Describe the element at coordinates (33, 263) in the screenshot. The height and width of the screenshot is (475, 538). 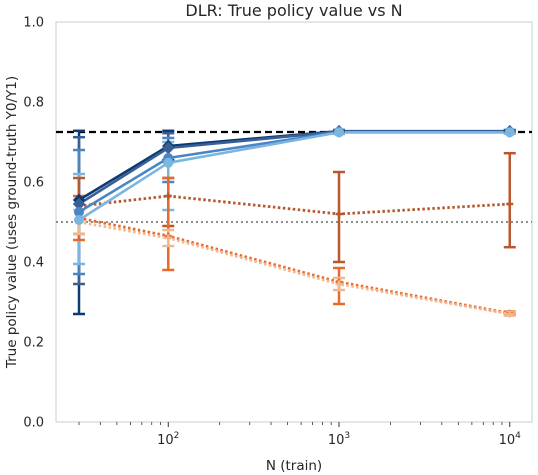
I see `y-tick-label: 0.4` at that location.